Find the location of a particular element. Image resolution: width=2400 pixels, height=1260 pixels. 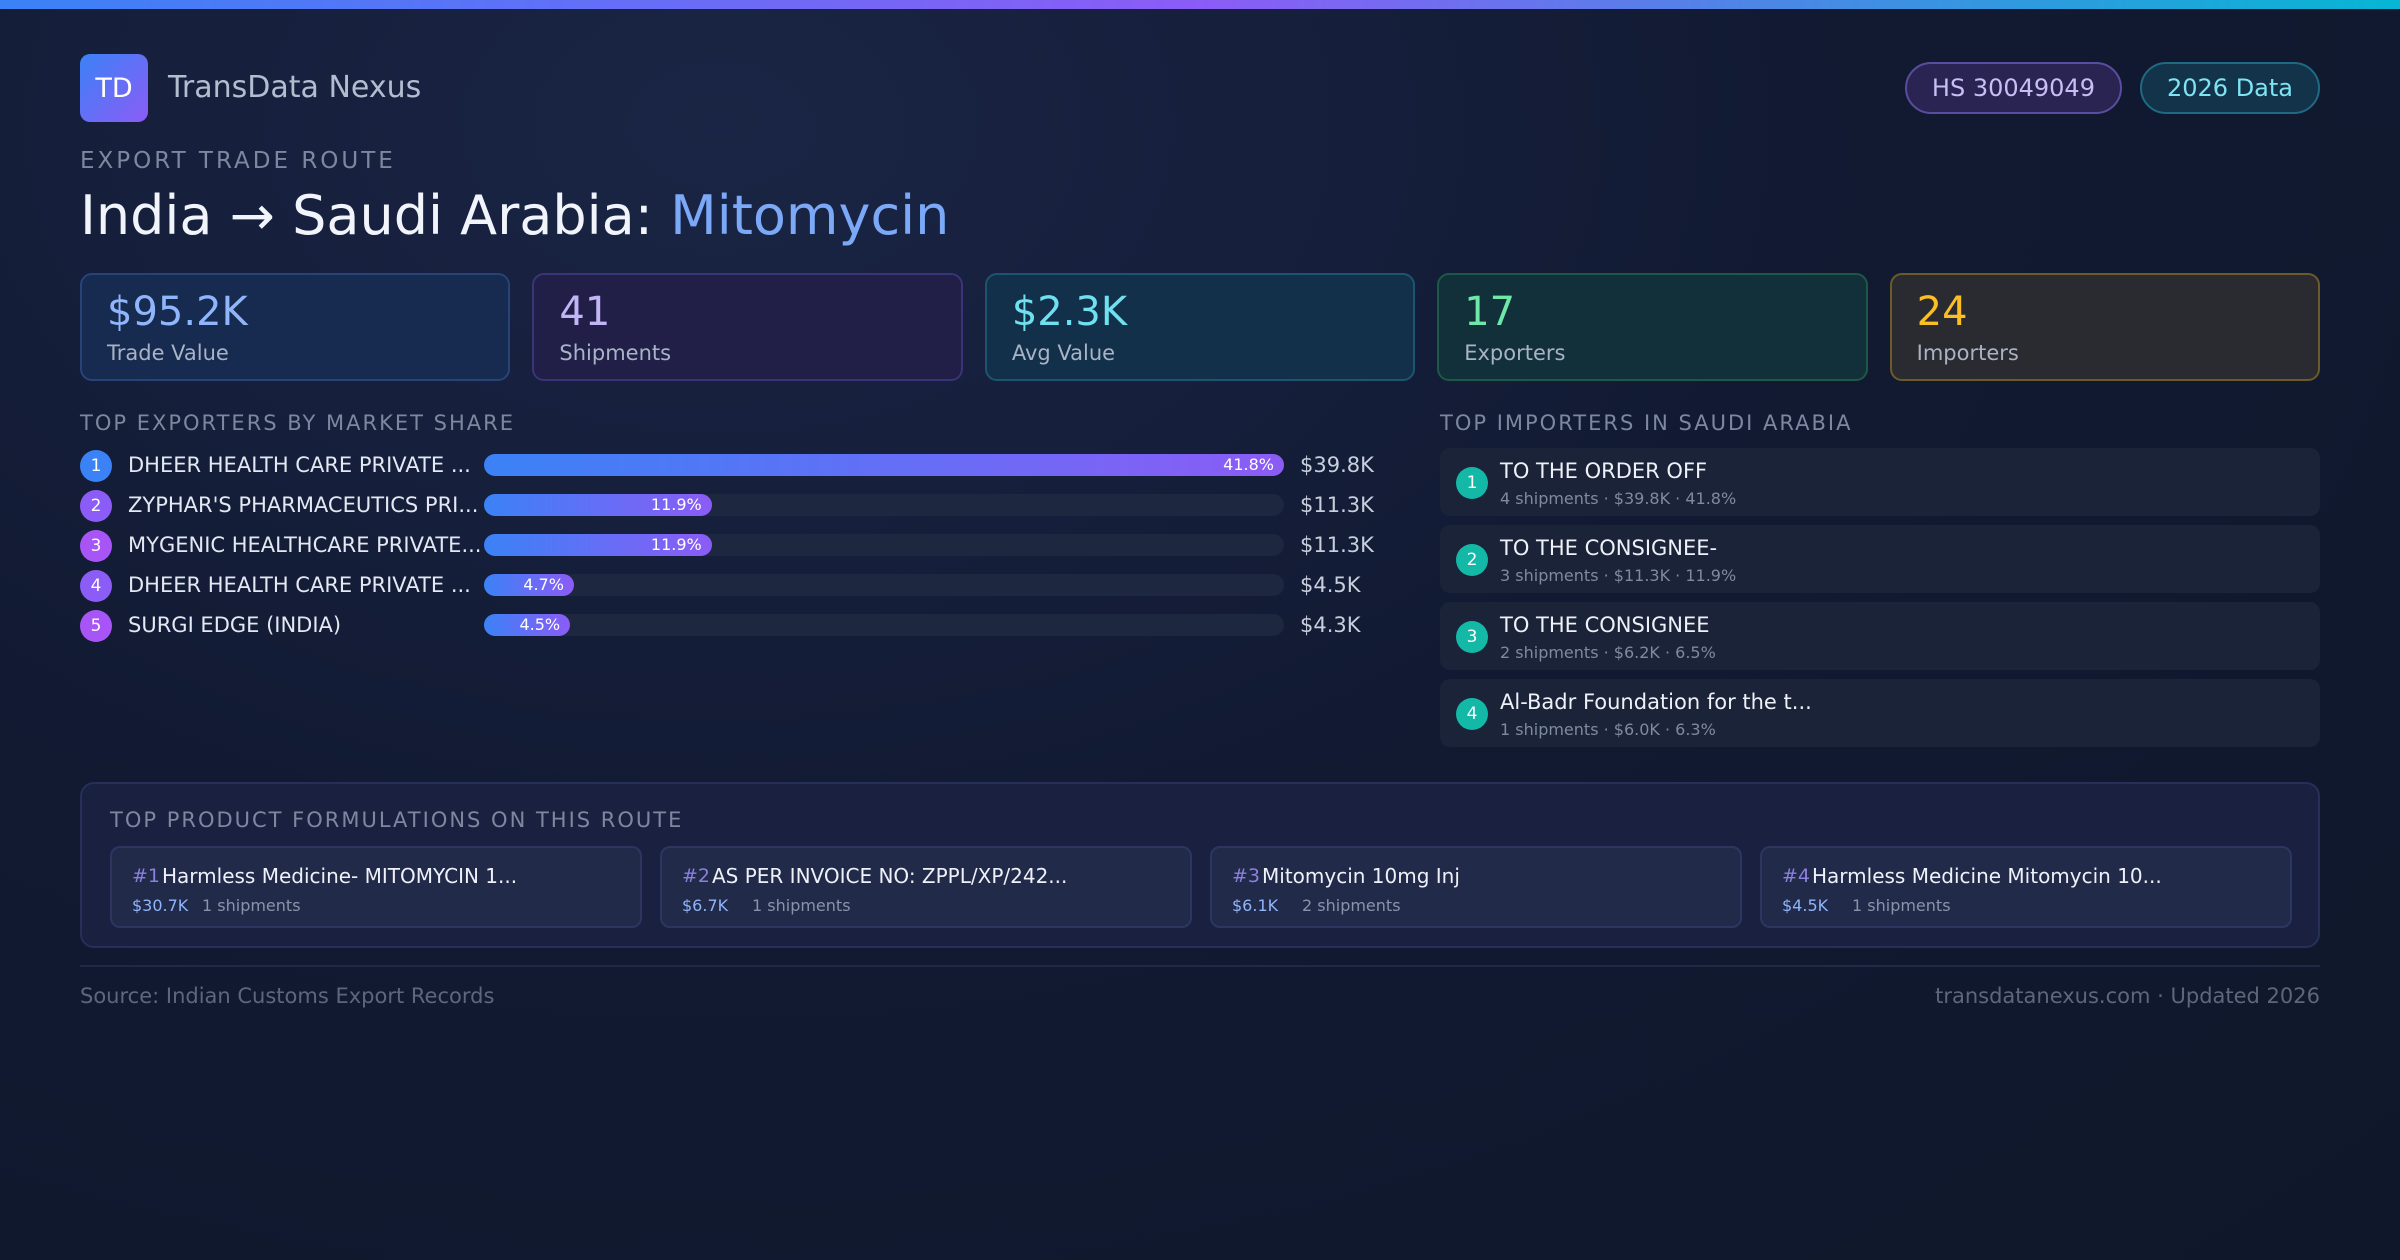

formulation-title: Mitomycin 10mg Inj is located at coordinates (1361, 876).